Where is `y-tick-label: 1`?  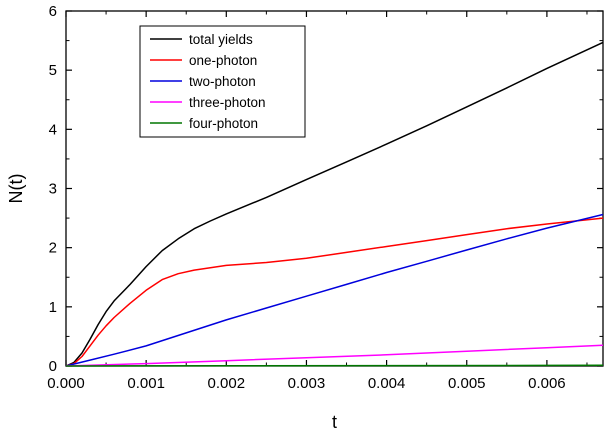 y-tick-label: 1 is located at coordinates (53, 307).